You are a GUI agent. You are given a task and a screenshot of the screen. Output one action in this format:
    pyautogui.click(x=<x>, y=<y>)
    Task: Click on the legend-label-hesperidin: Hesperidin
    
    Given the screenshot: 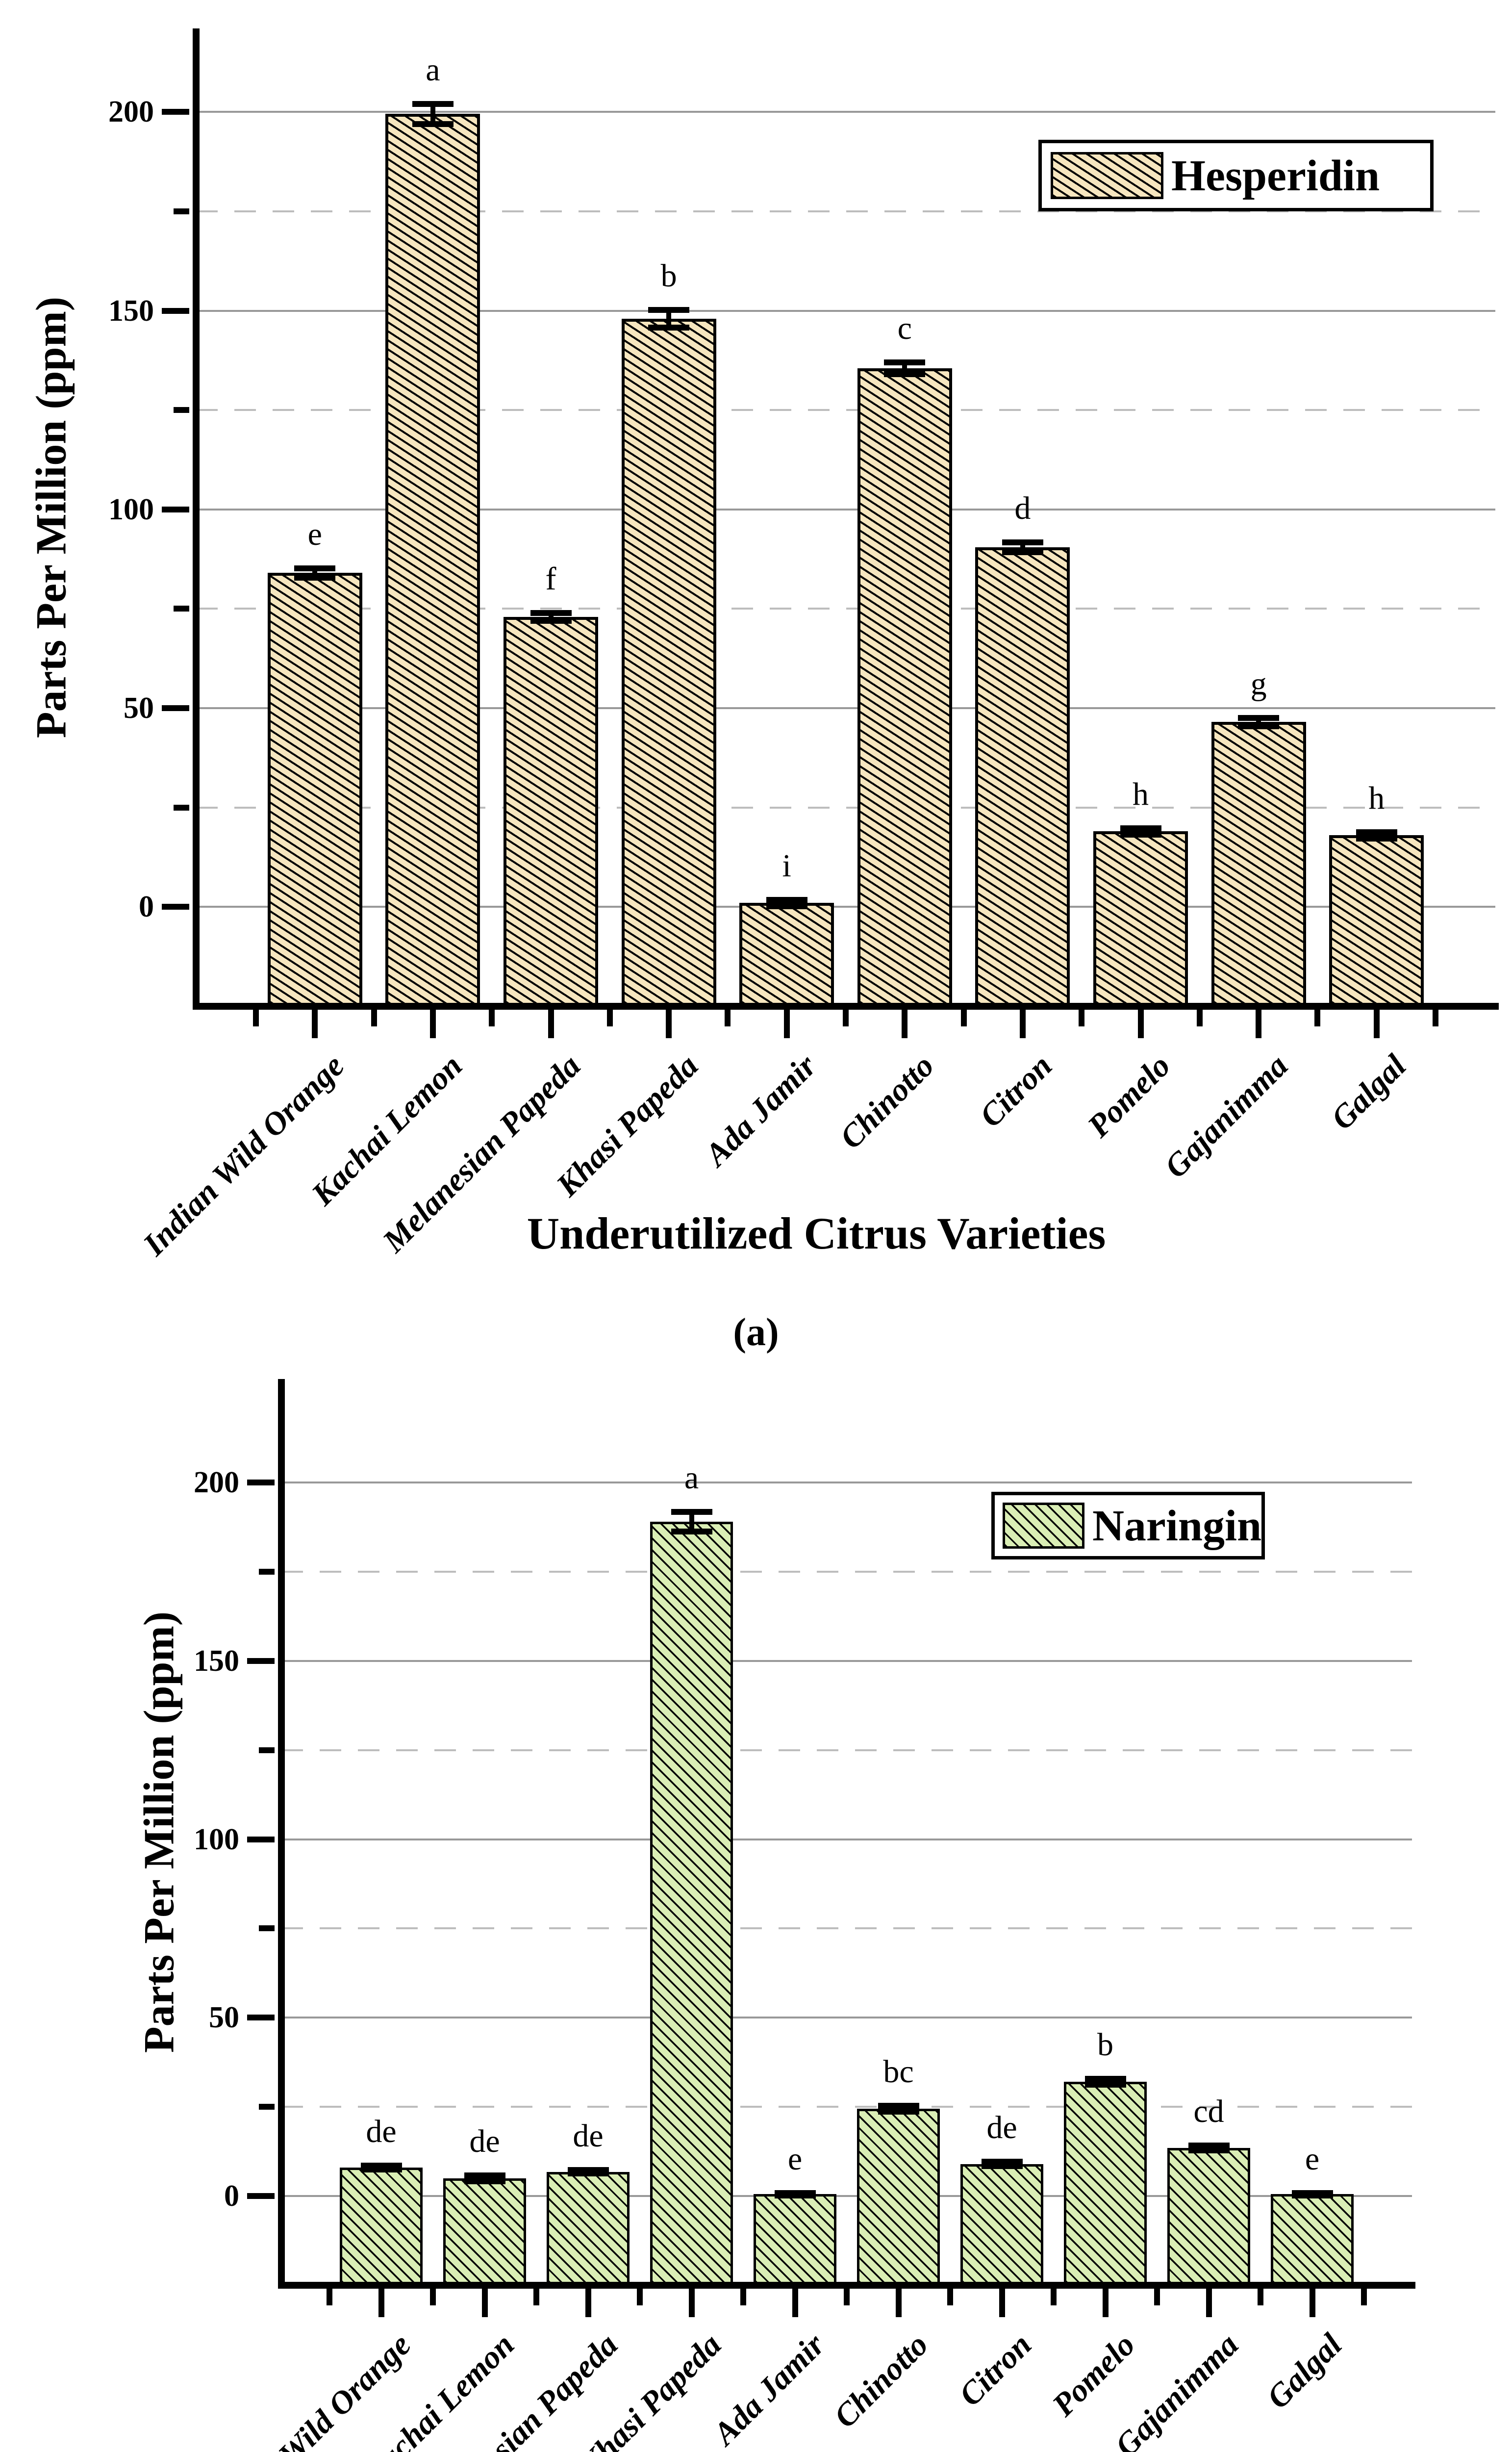 What is the action you would take?
    pyautogui.click(x=1275, y=175)
    